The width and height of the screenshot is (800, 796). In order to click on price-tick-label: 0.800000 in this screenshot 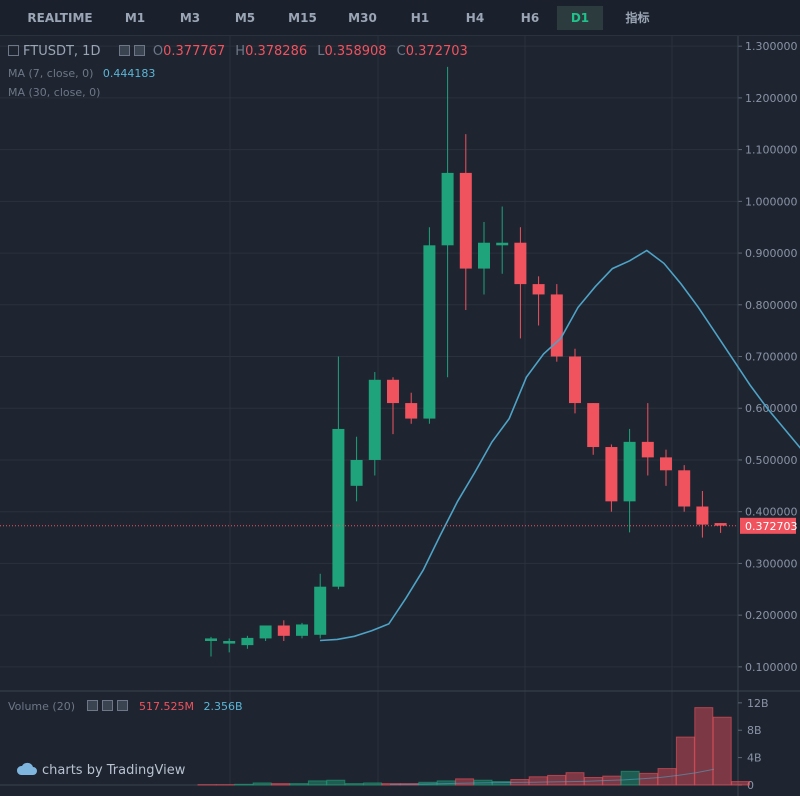, I will do `click(771, 305)`.